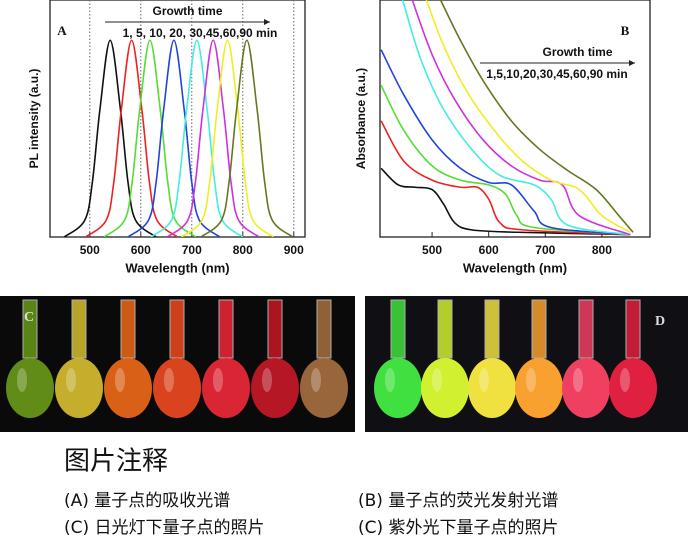 The width and height of the screenshot is (688, 553). What do you see at coordinates (164, 528) in the screenshot?
I see `caption-item: (C) 日光灯下量子点的照片` at bounding box center [164, 528].